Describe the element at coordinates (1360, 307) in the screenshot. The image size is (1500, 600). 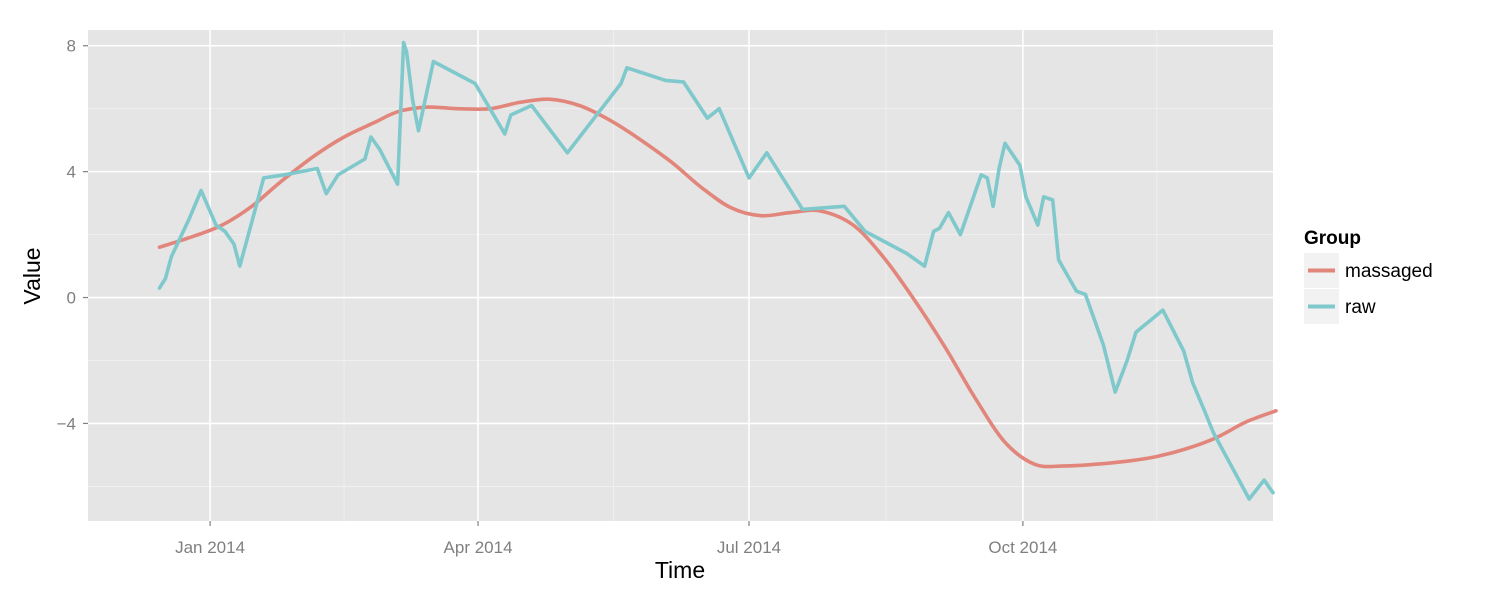
I see `legend-label-raw: raw` at that location.